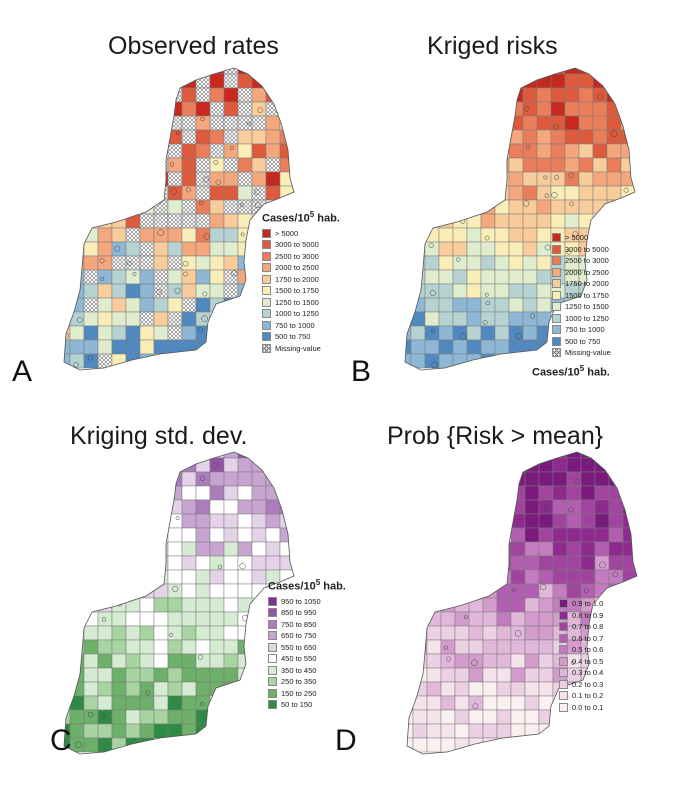 Image resolution: width=695 pixels, height=785 pixels. Describe the element at coordinates (301, 233) in the screenshot. I see `legend-item: > 5000` at that location.